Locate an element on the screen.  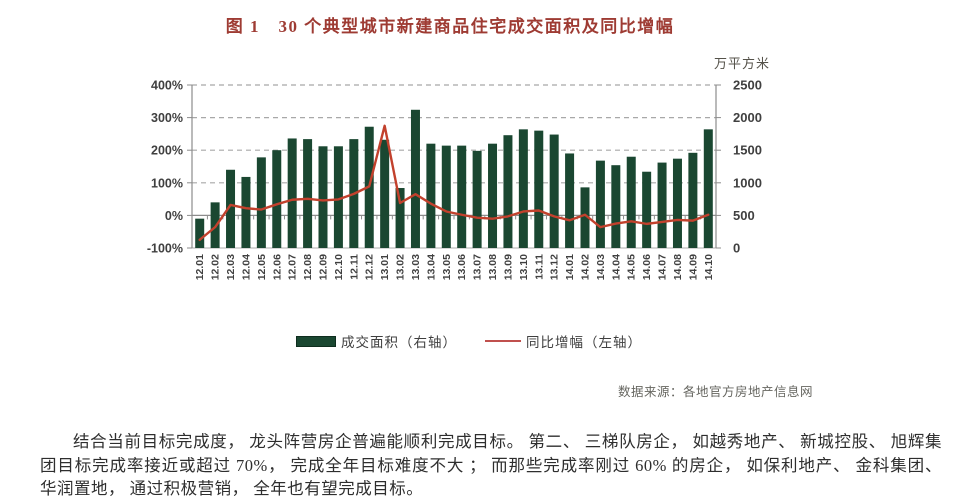
x-axis-label: 12.07 is located at coordinates (293, 267).